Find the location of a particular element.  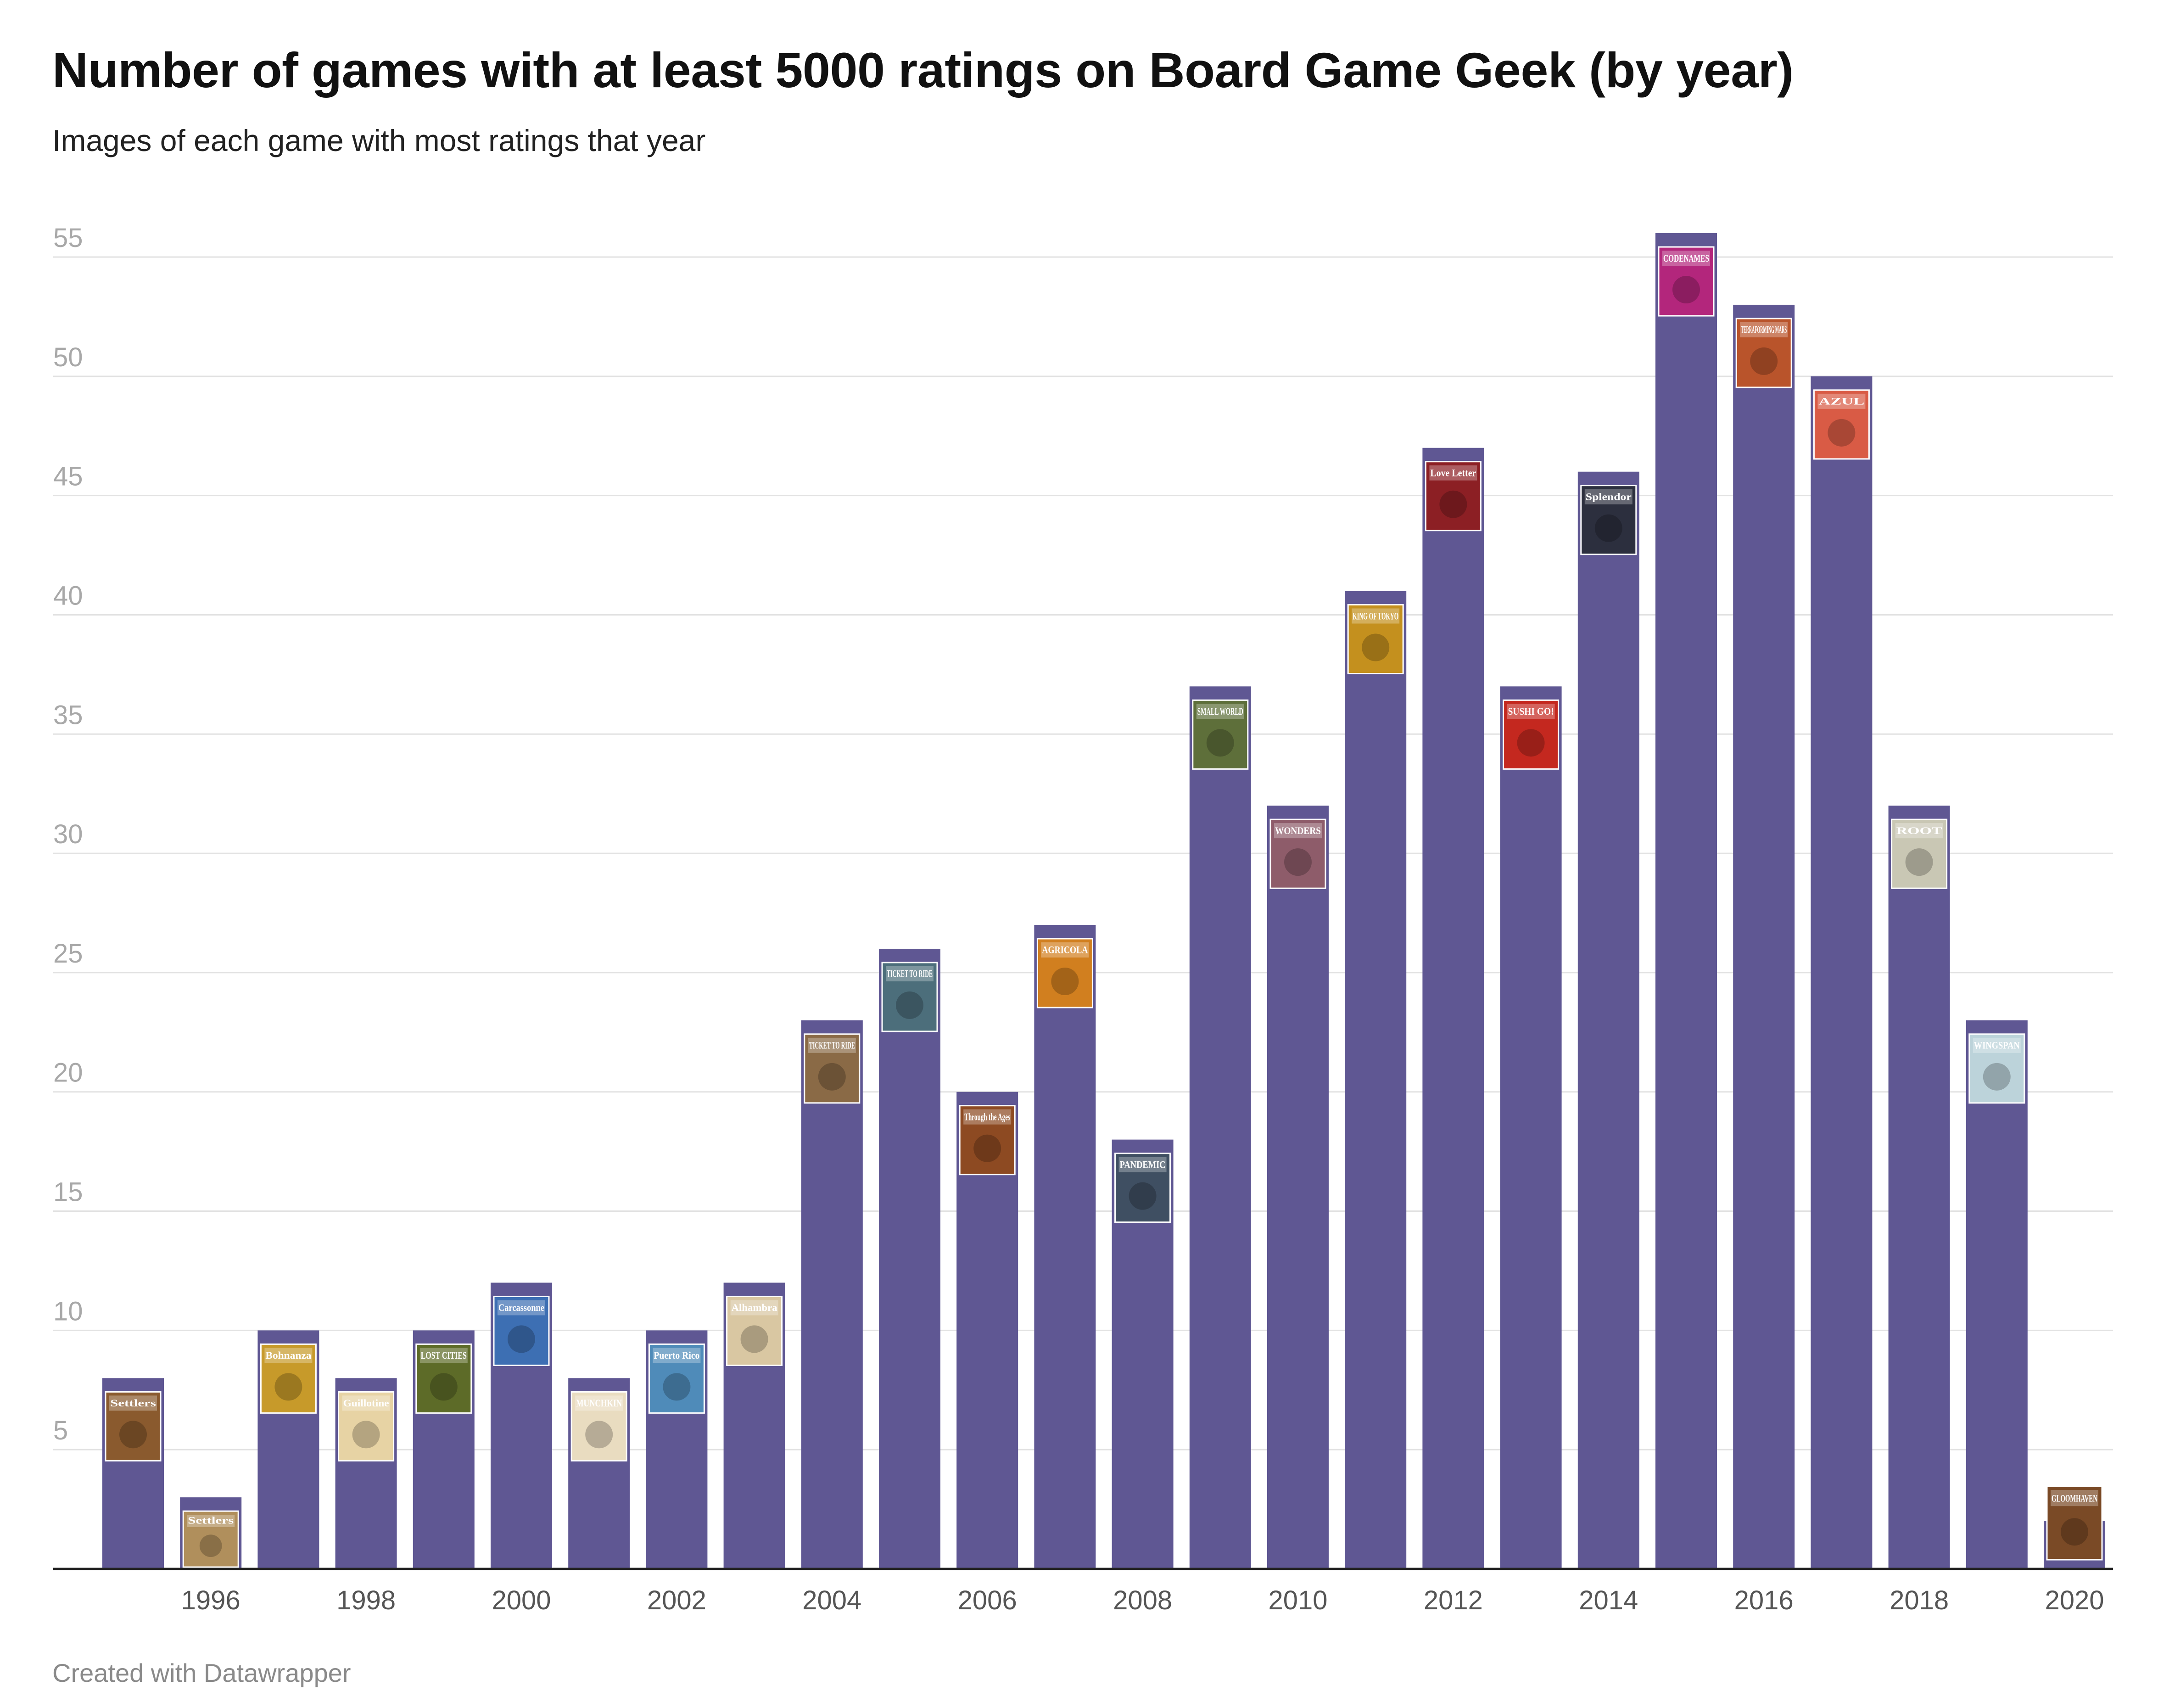

game-cover-title: Splendor is located at coordinates (1609, 496).